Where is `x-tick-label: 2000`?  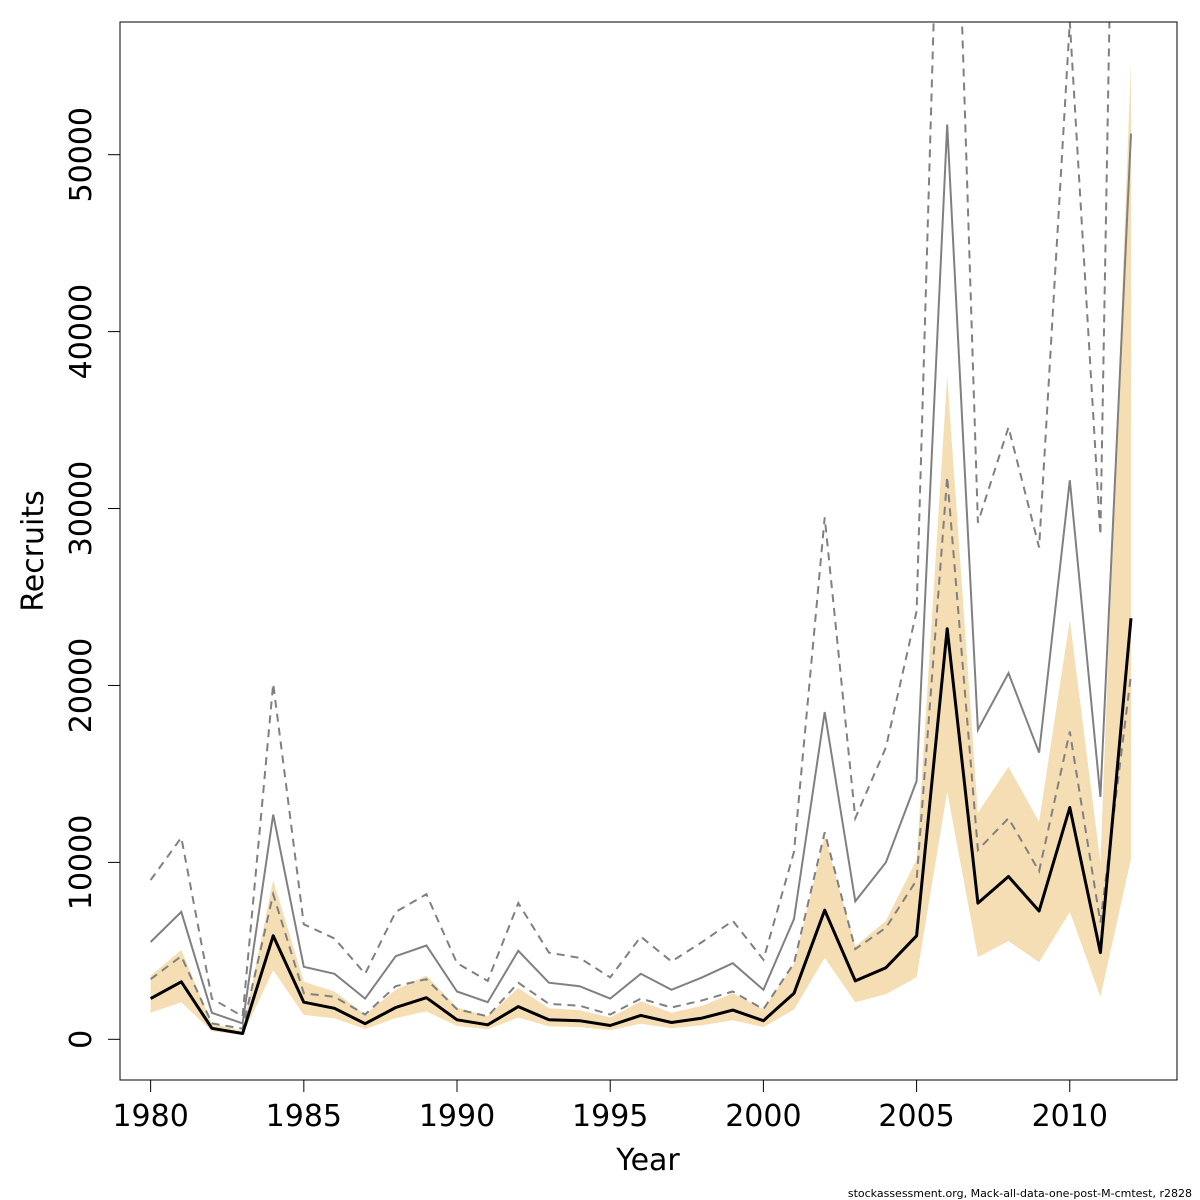 x-tick-label: 2000 is located at coordinates (763, 1116).